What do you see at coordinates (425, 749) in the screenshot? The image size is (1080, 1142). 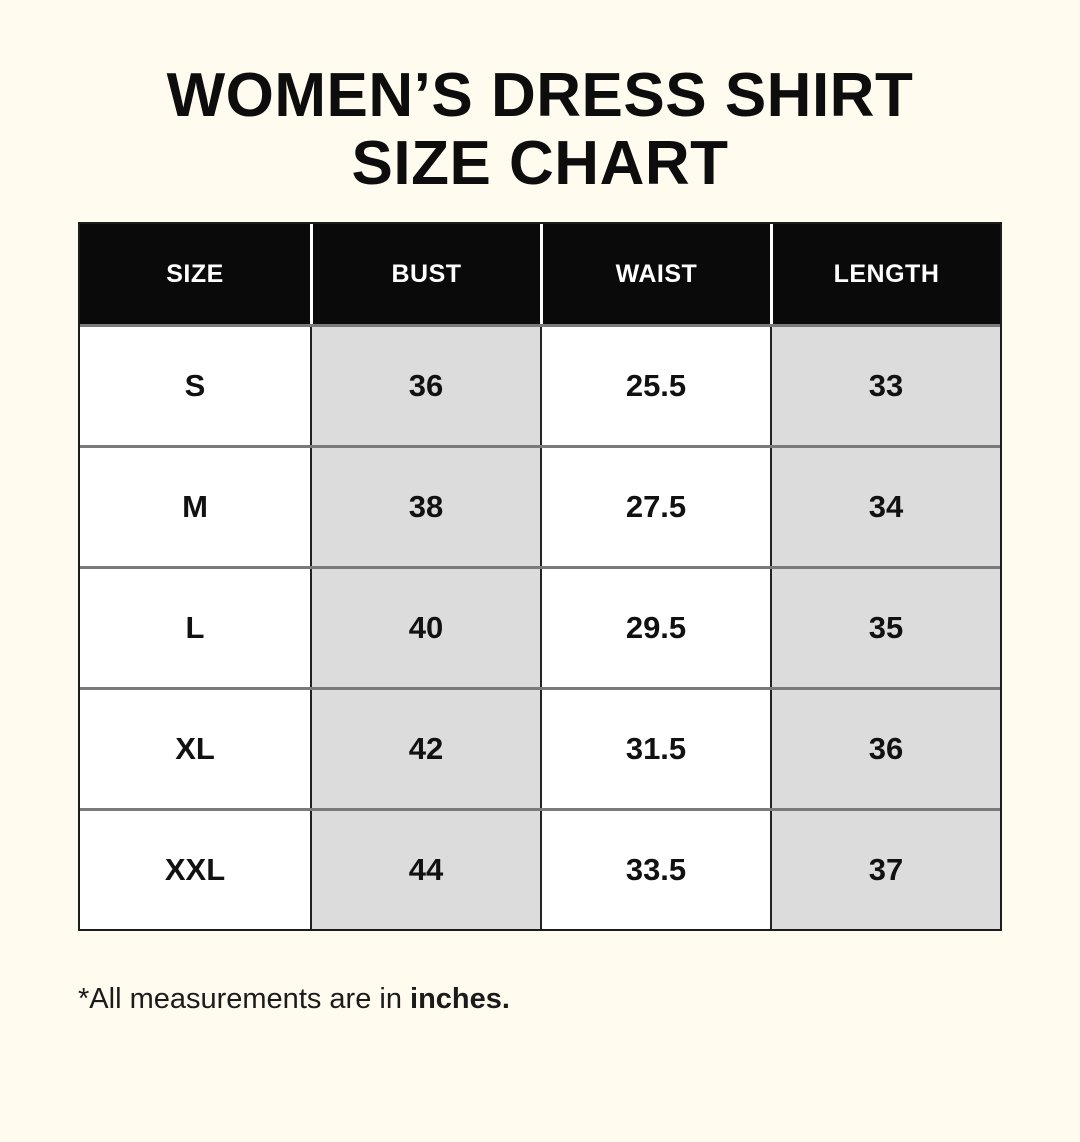 I see `table-cell: 42` at bounding box center [425, 749].